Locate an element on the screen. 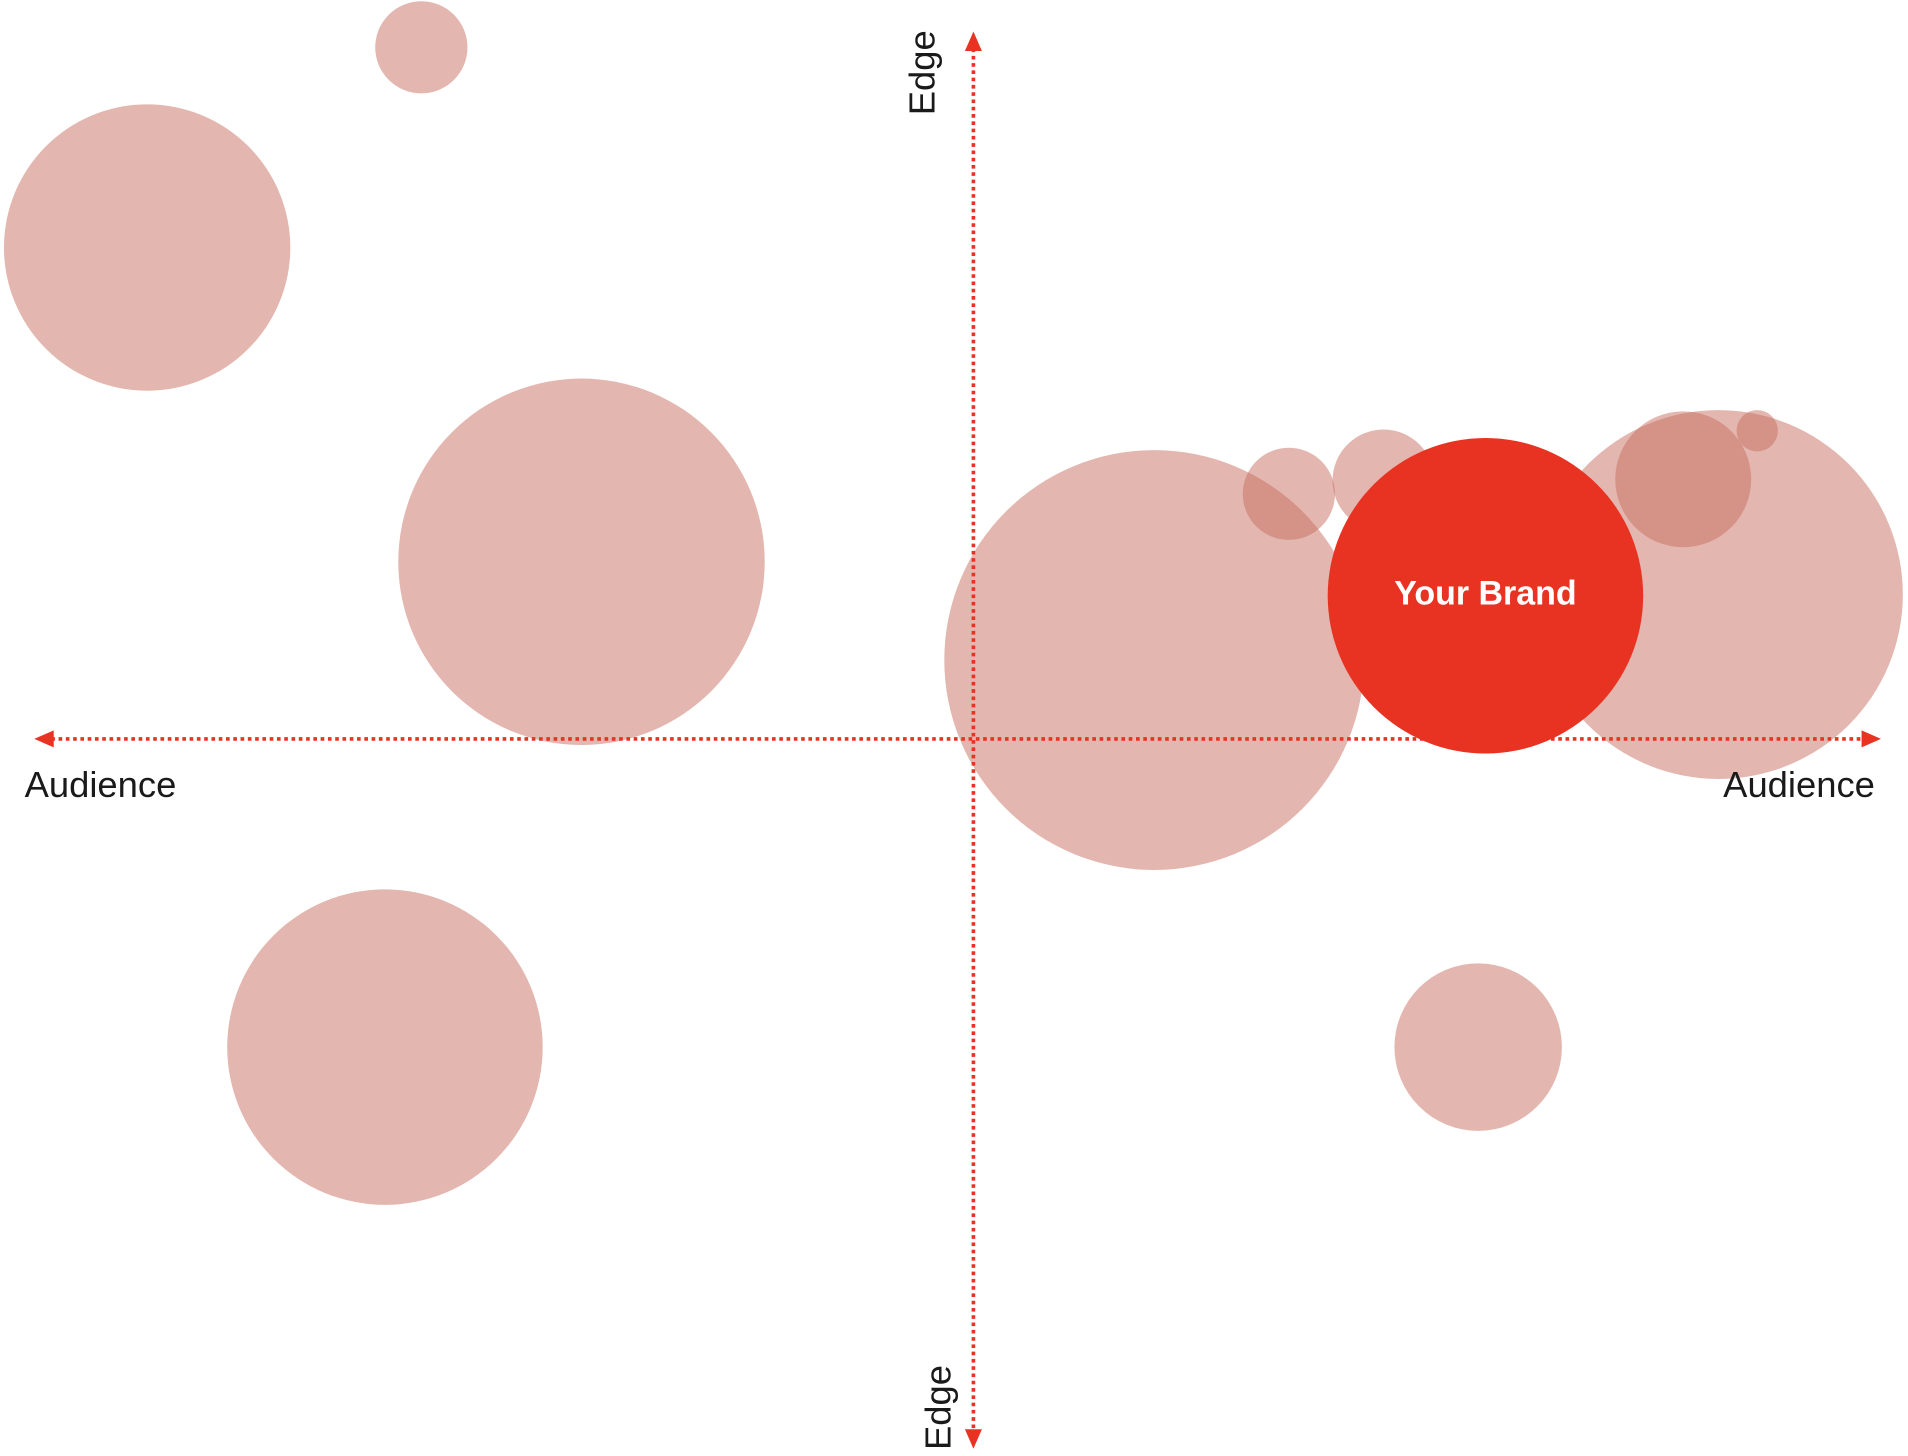 The height and width of the screenshot is (1456, 1908). y-bottom-label: Edge is located at coordinates (937, 1407).